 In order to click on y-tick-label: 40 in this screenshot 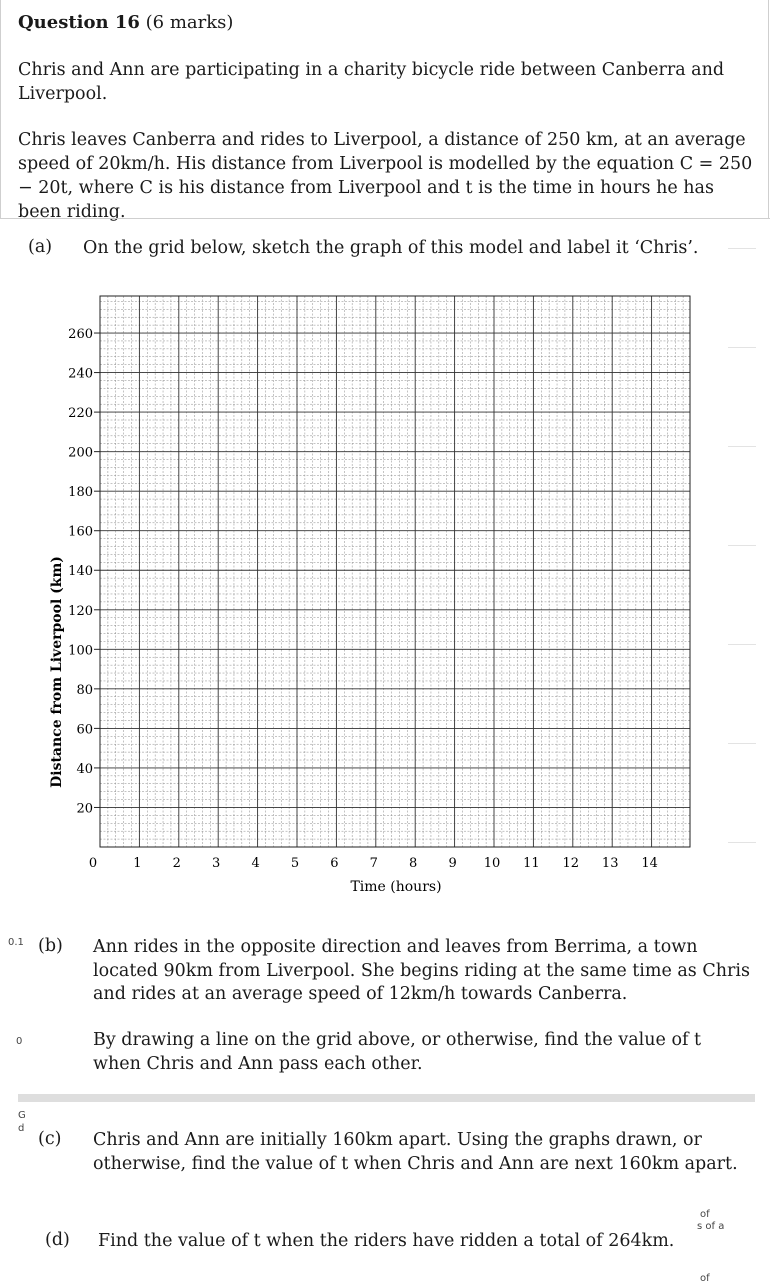, I will do `click(84, 769)`.